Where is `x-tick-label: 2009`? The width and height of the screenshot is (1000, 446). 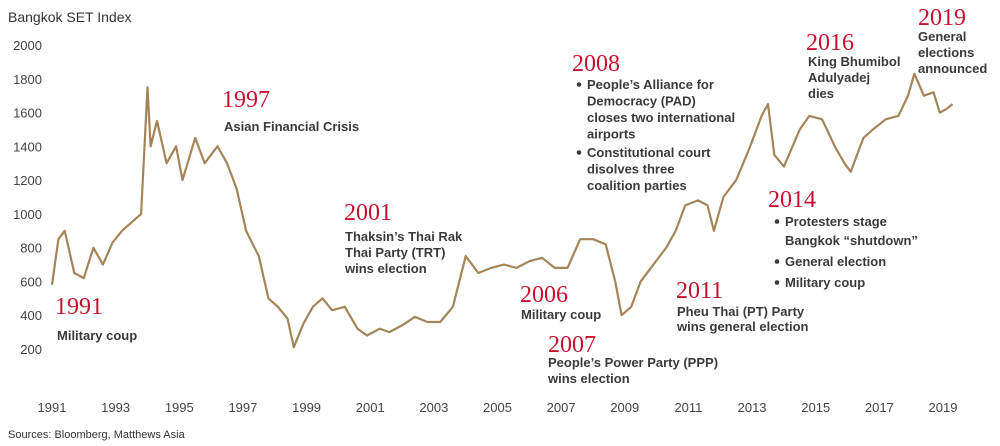 x-tick-label: 2009 is located at coordinates (624, 407).